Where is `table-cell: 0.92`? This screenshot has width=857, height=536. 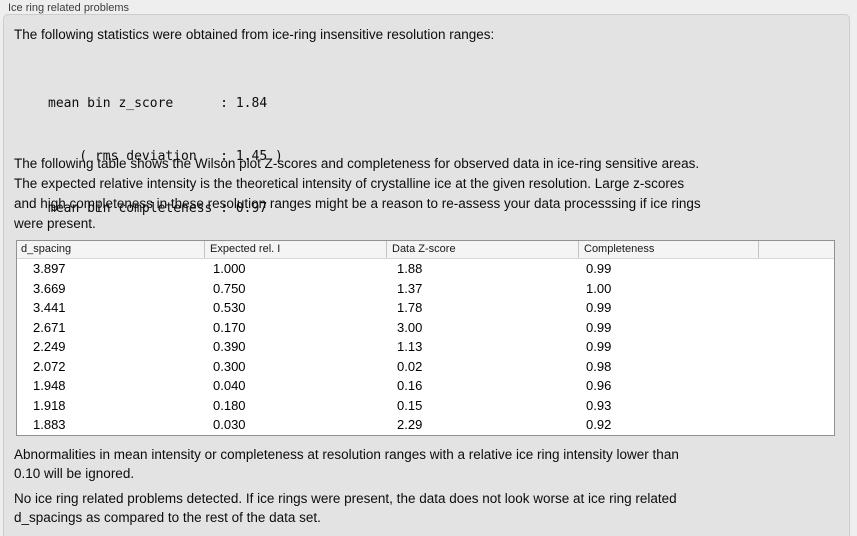 table-cell: 0.92 is located at coordinates (599, 424).